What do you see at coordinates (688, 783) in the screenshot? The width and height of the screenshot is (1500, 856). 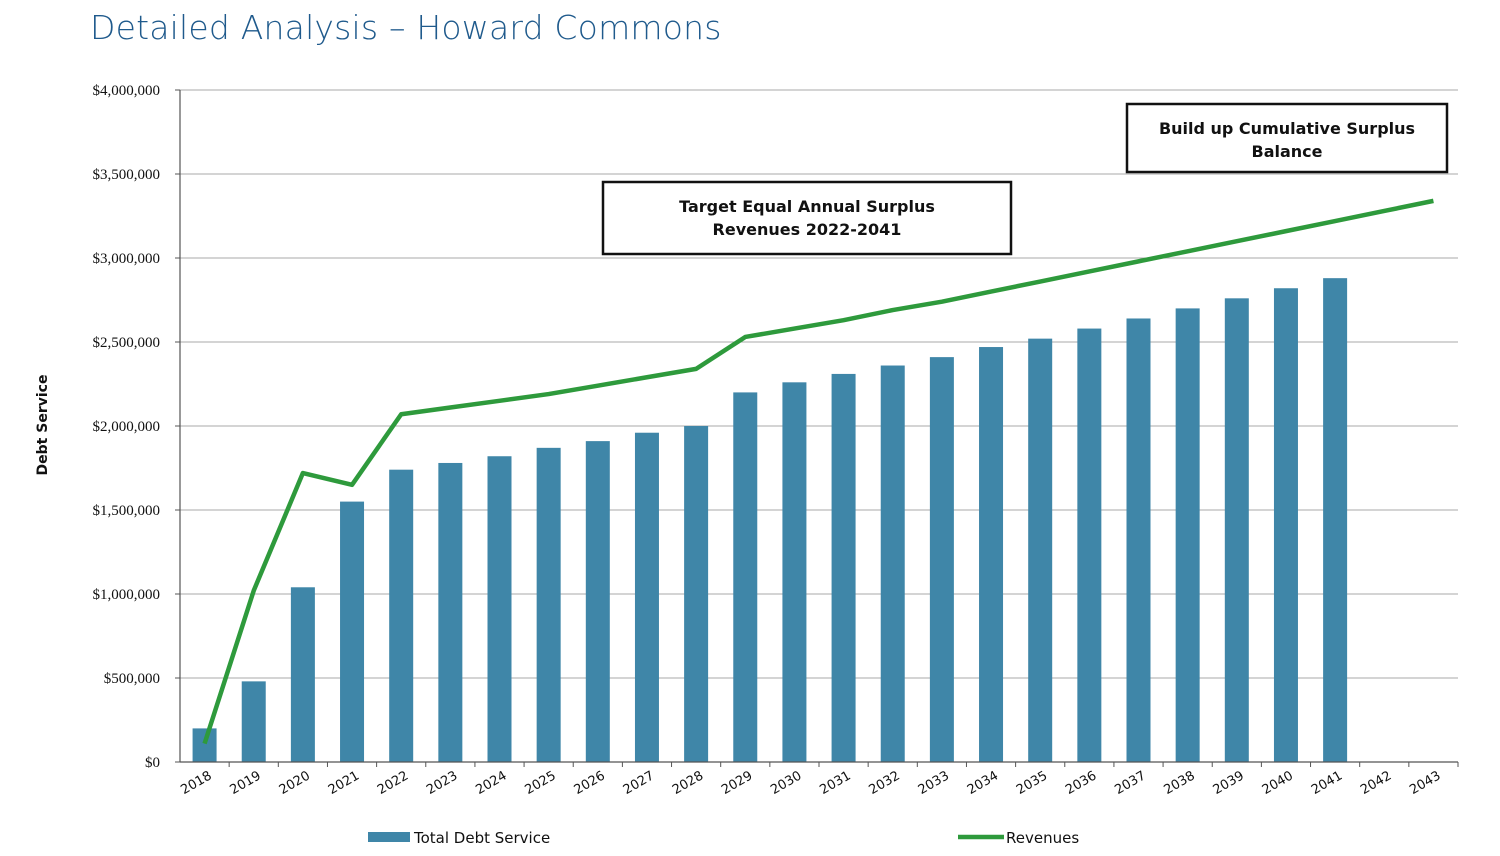 I see `x-tick-label: 2028` at bounding box center [688, 783].